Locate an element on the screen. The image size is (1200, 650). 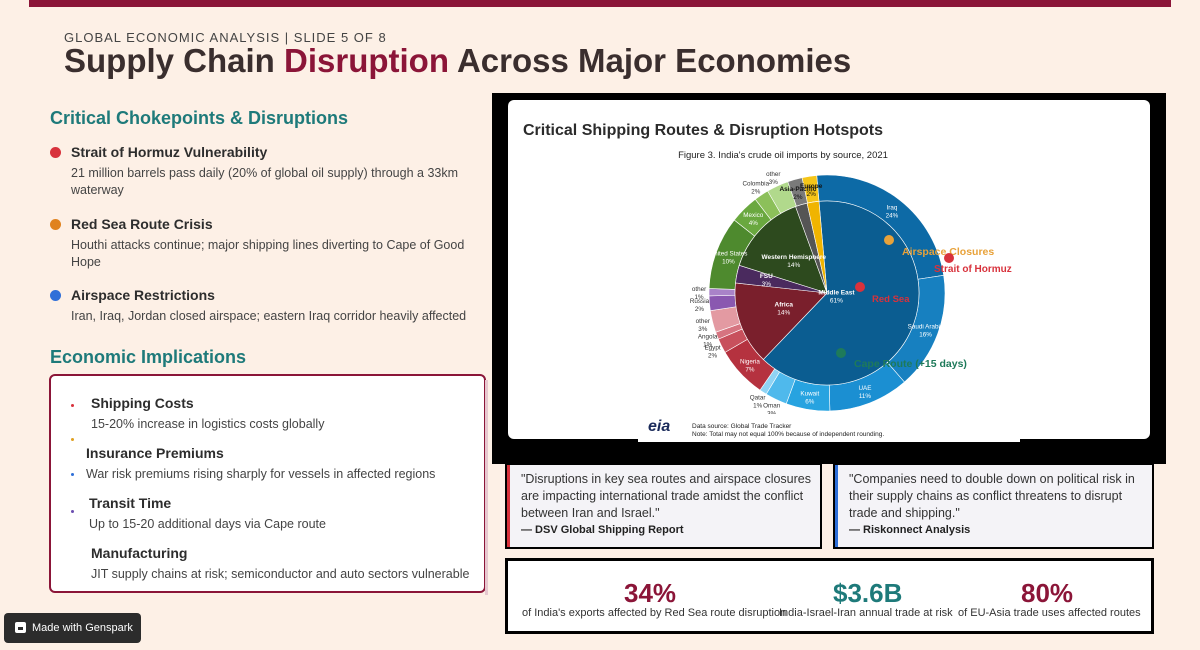
country-label: Qatar is located at coordinates (758, 398).